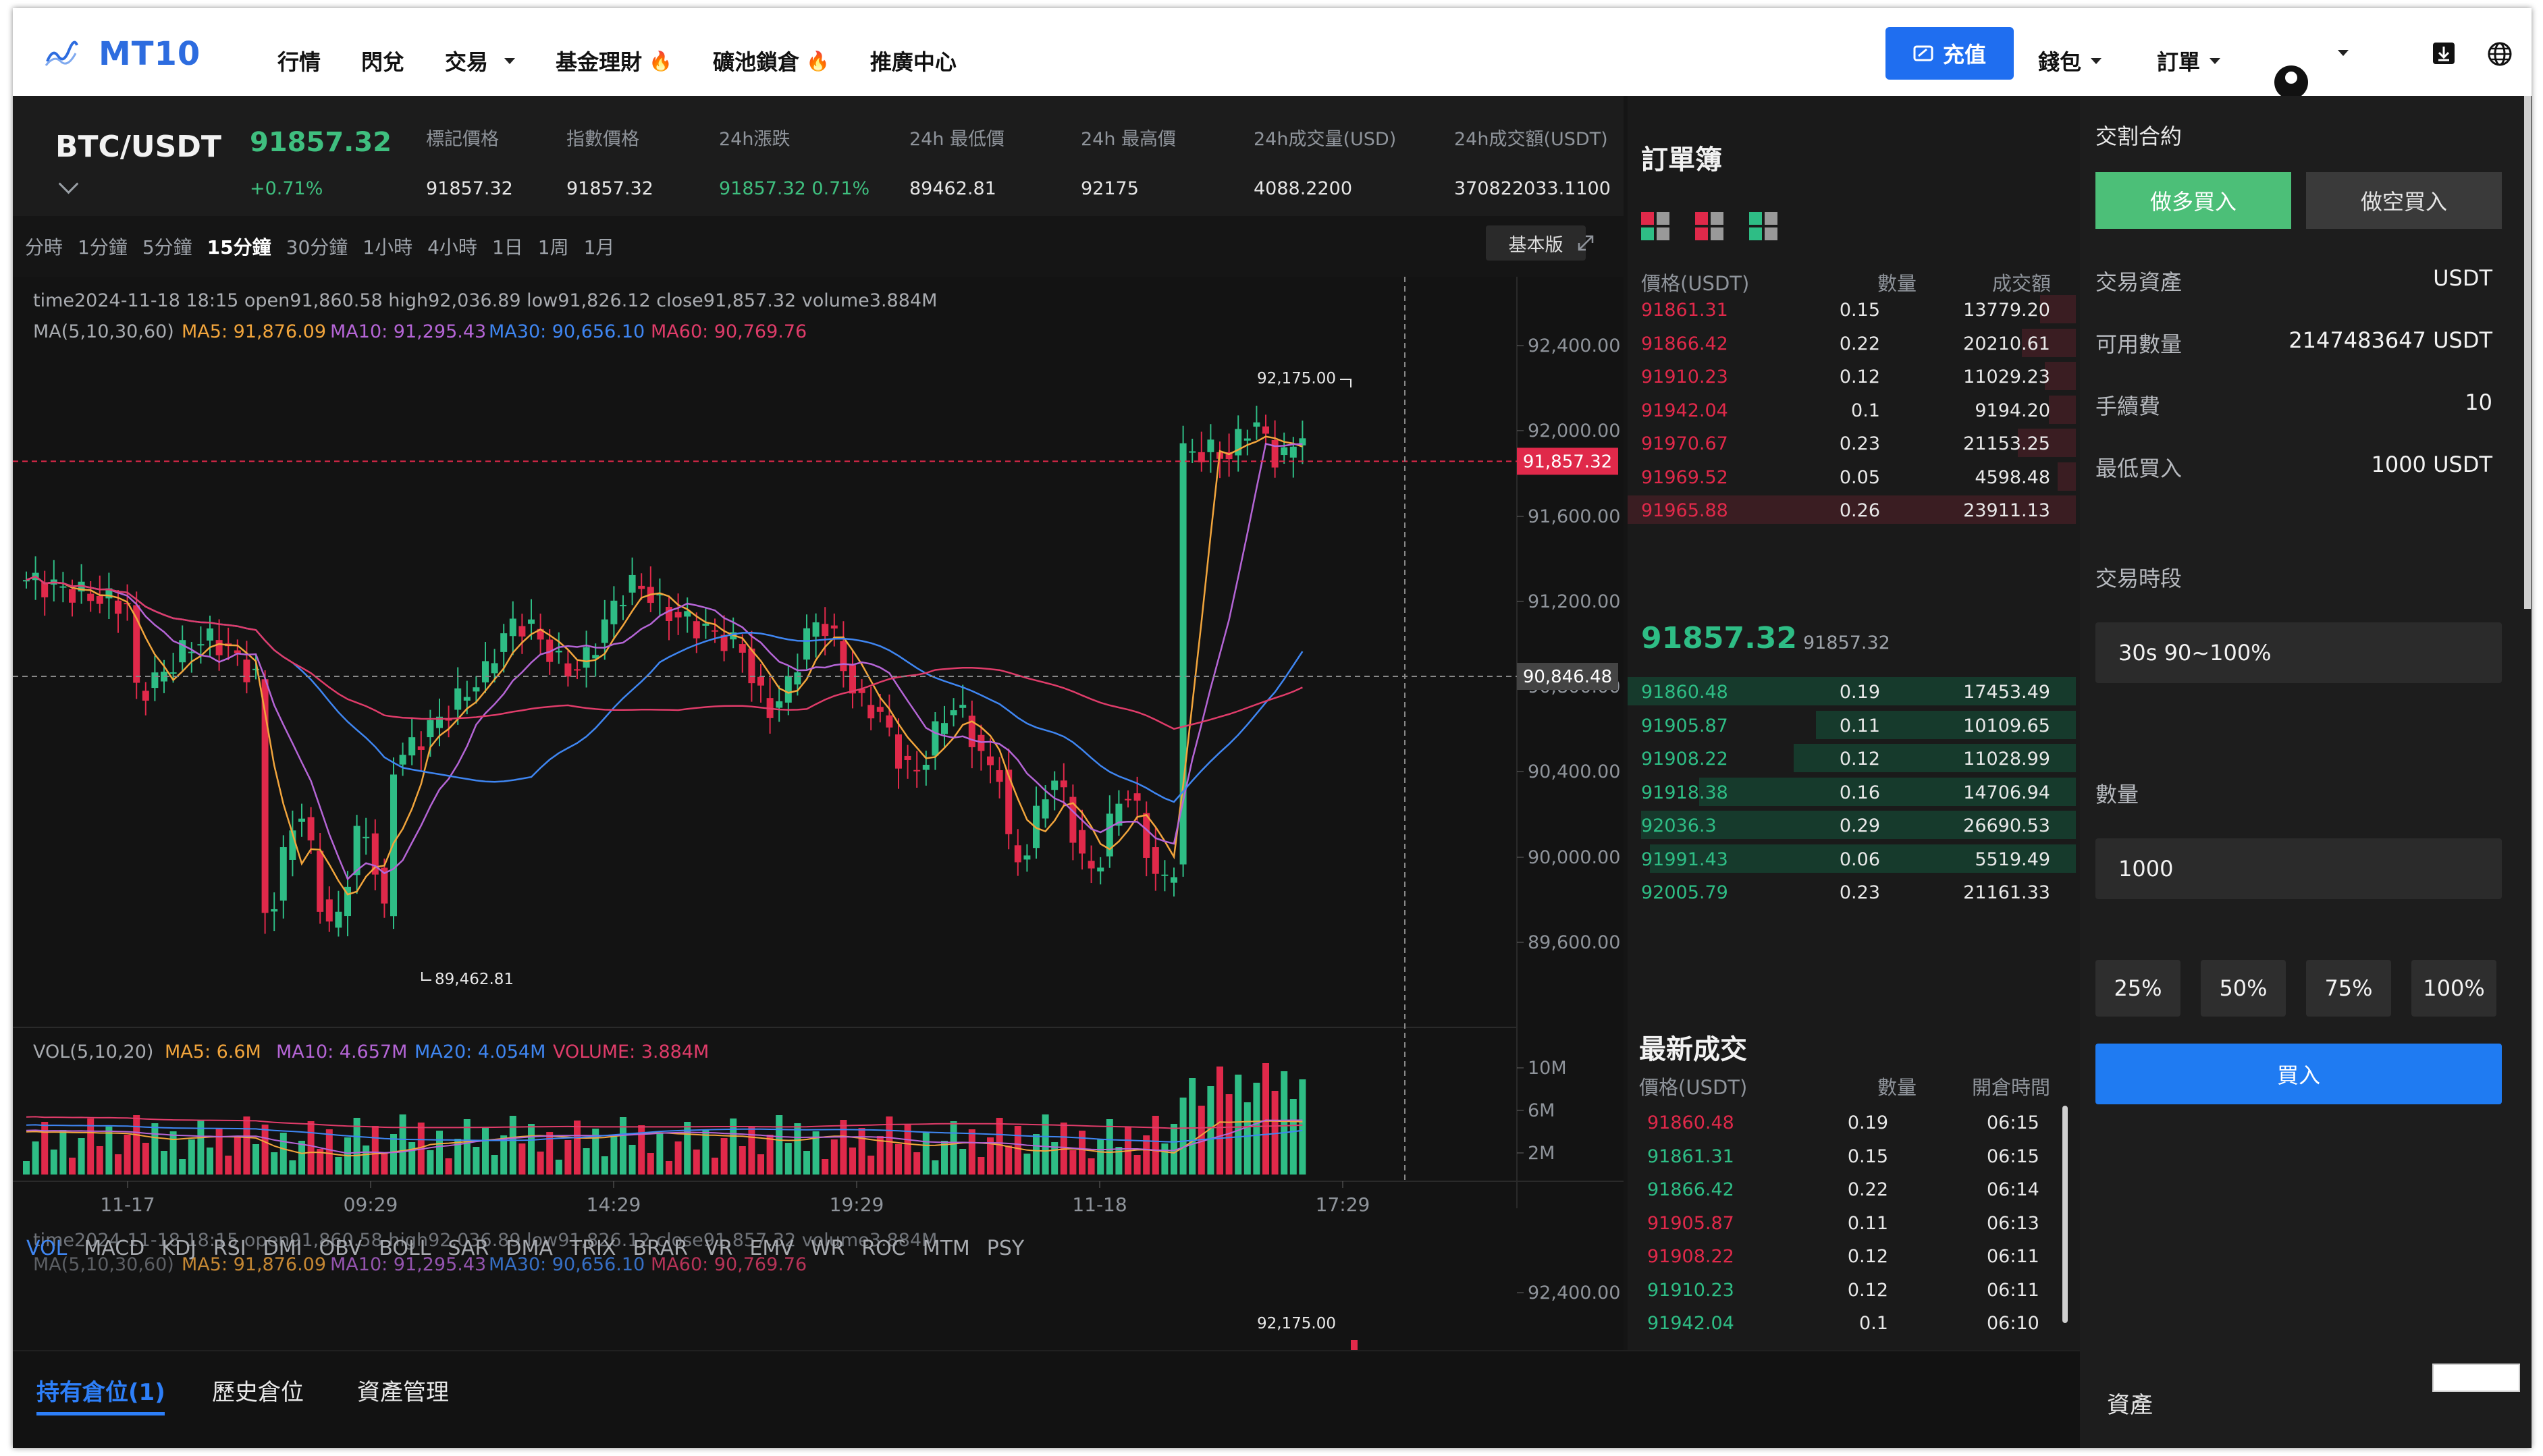 The width and height of the screenshot is (2543, 1456). Describe the element at coordinates (2298, 653) in the screenshot. I see `period-select: 30s 90~100%` at that location.